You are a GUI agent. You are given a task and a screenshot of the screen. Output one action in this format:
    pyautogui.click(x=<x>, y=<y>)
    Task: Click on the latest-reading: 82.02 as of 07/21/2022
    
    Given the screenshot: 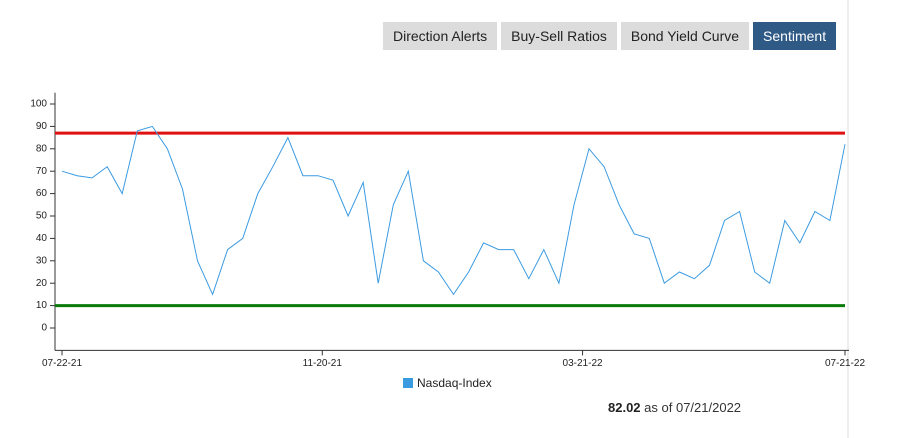 What is the action you would take?
    pyautogui.click(x=674, y=407)
    